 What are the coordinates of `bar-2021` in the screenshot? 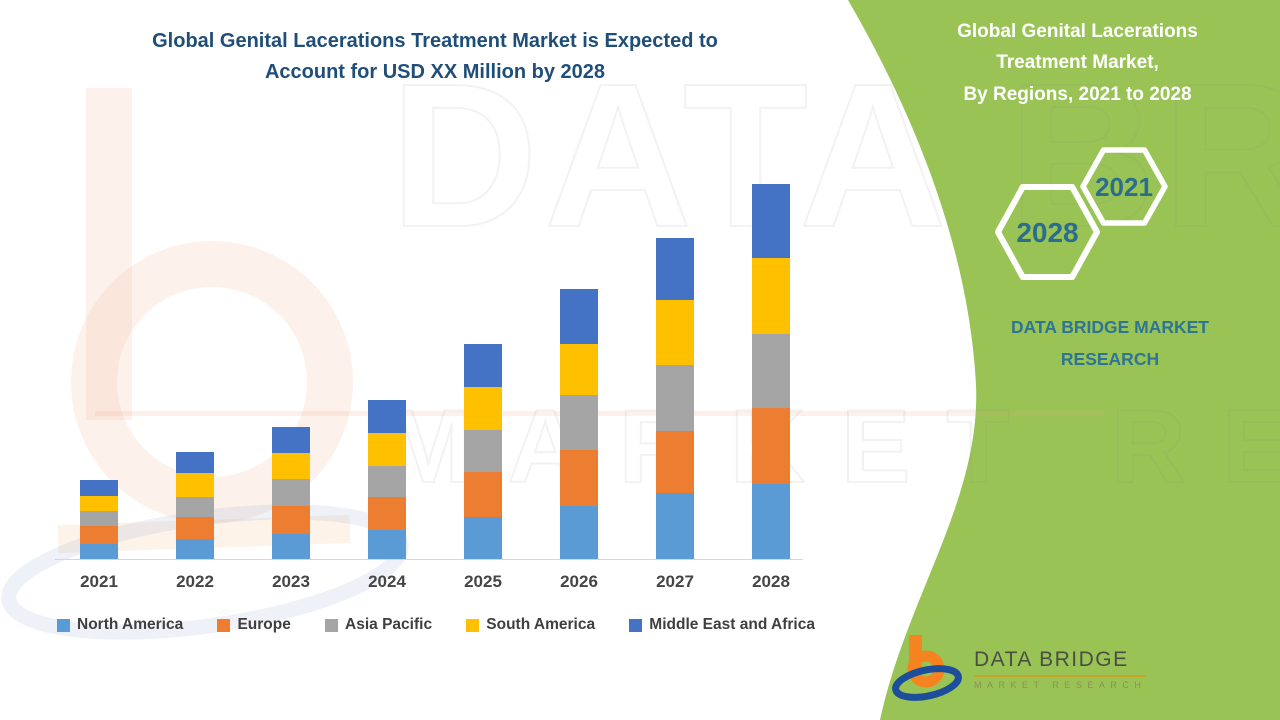 It's located at (99, 519).